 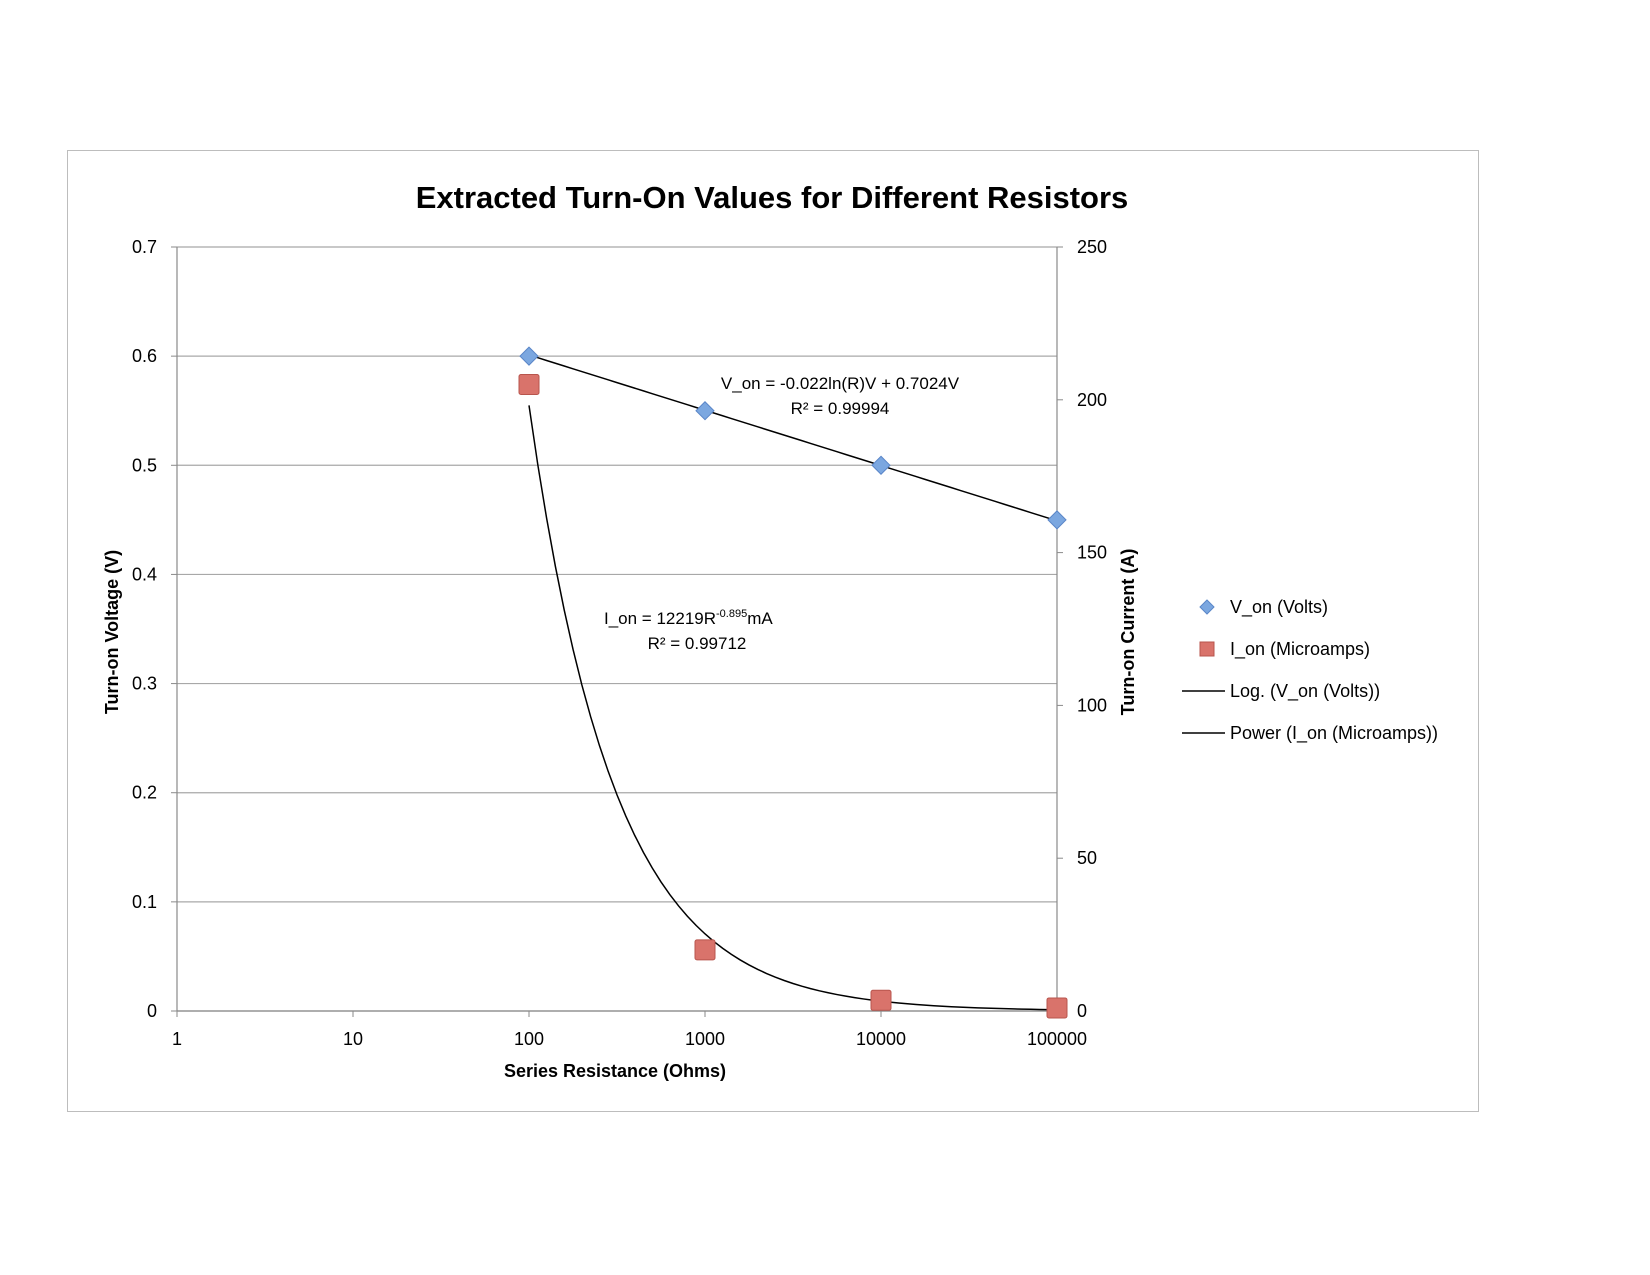 What do you see at coordinates (1300, 649) in the screenshot?
I see `legend-label: I_on (Microamps)` at bounding box center [1300, 649].